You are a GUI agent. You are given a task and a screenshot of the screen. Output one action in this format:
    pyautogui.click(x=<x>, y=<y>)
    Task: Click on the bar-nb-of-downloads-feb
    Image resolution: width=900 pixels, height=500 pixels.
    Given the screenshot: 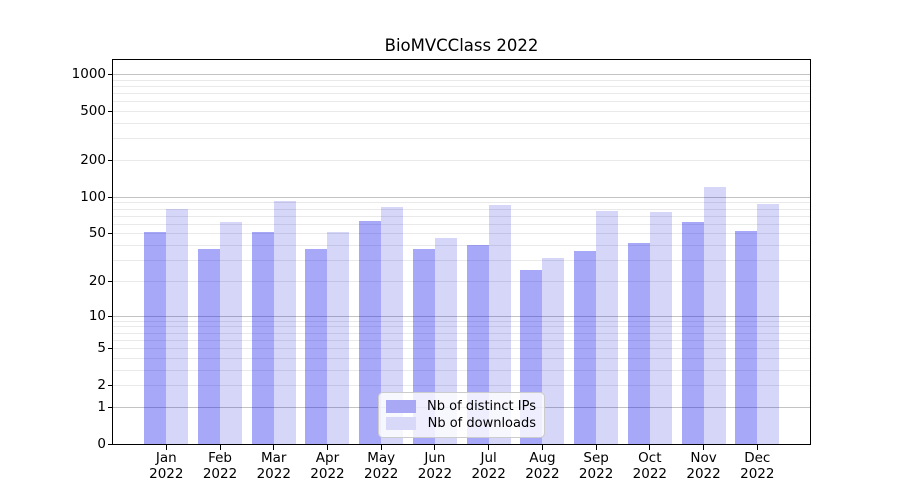 What is the action you would take?
    pyautogui.click(x=231, y=333)
    